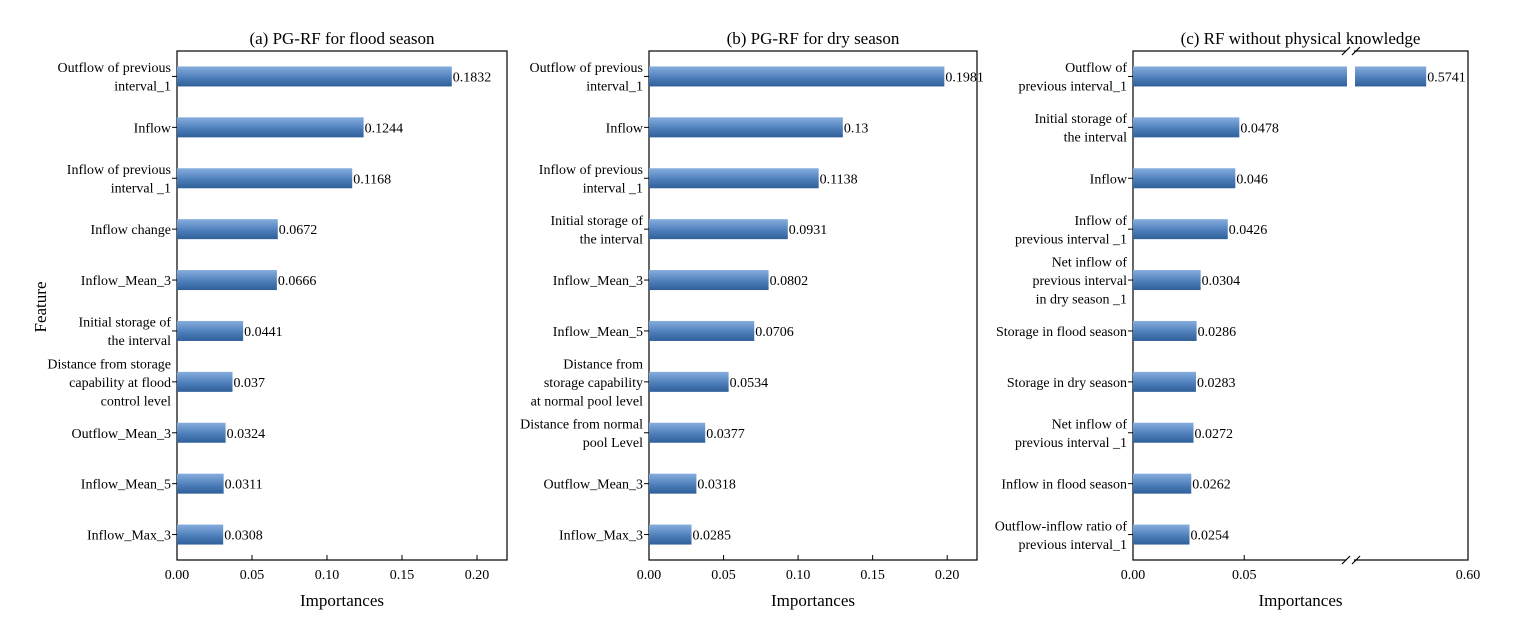 This screenshot has height=628, width=1522. What do you see at coordinates (1211, 485) in the screenshot?
I see `data-label: 0.0262` at bounding box center [1211, 485].